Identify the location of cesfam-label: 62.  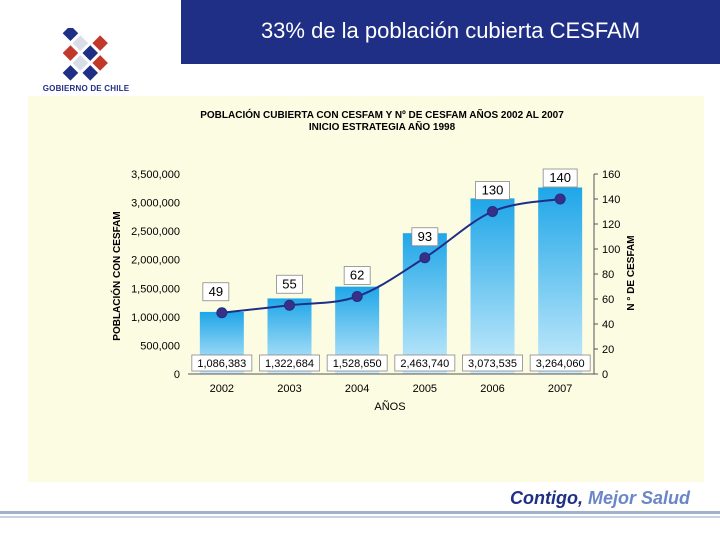
(357, 275).